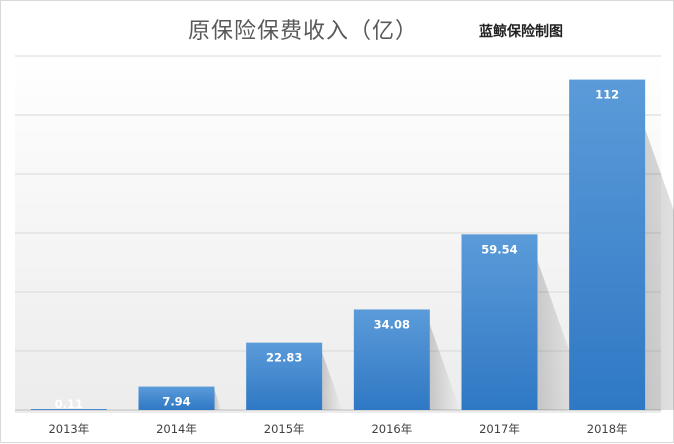 The image size is (674, 444). What do you see at coordinates (499, 249) in the screenshot?
I see `data-label: 59.54` at bounding box center [499, 249].